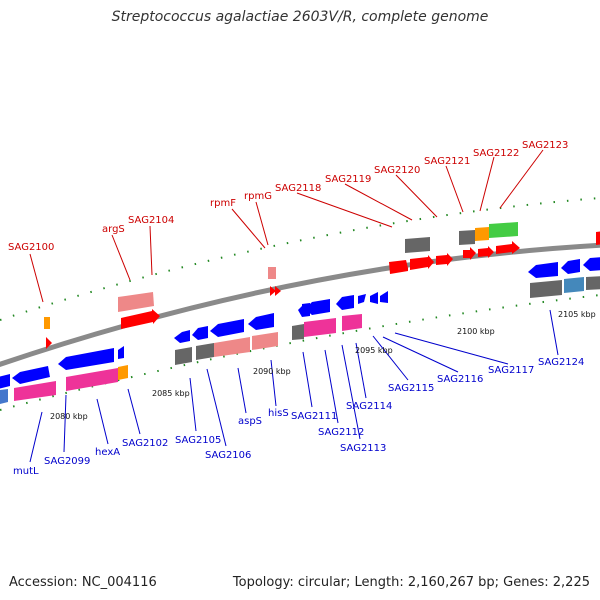 The image size is (600, 600). Describe the element at coordinates (113, 229) in the screenshot. I see `gene-label-args: argS` at that location.